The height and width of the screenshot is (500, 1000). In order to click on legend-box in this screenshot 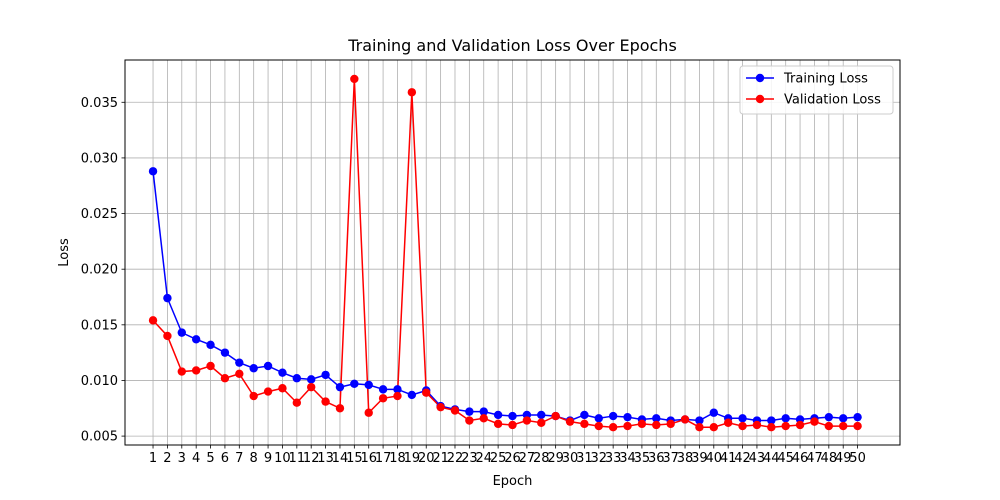, I will do `click(816, 90)`.